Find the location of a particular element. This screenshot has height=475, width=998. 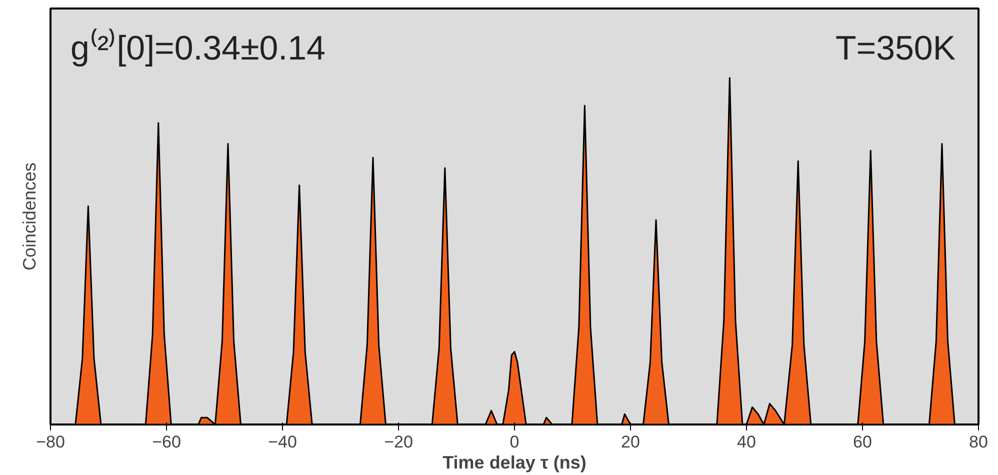

x-tick-label: −60 is located at coordinates (166, 442).